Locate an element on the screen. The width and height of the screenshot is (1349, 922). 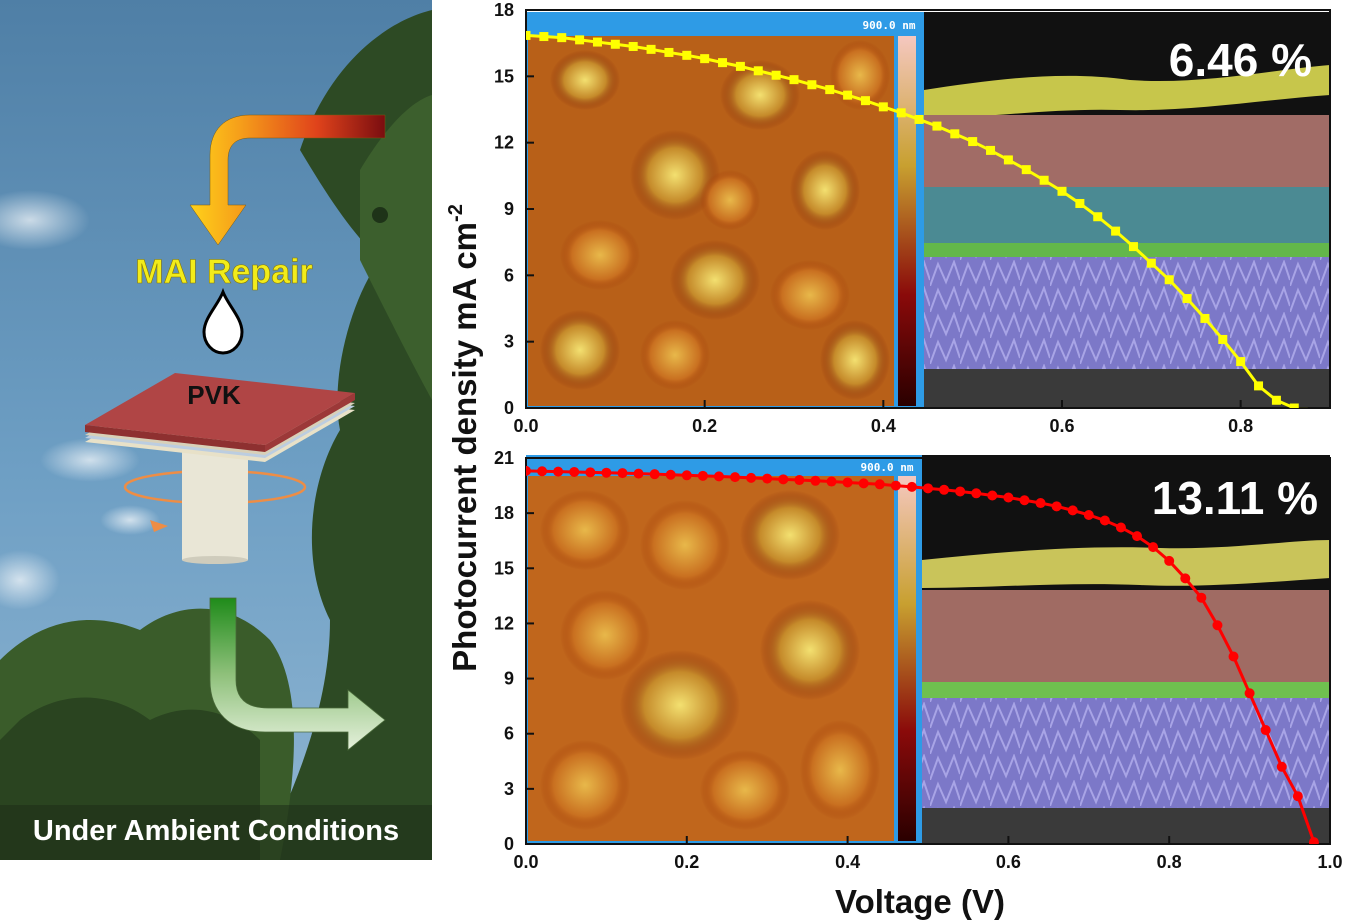
conditions-label: Under Ambient Conditions is located at coordinates (216, 831).